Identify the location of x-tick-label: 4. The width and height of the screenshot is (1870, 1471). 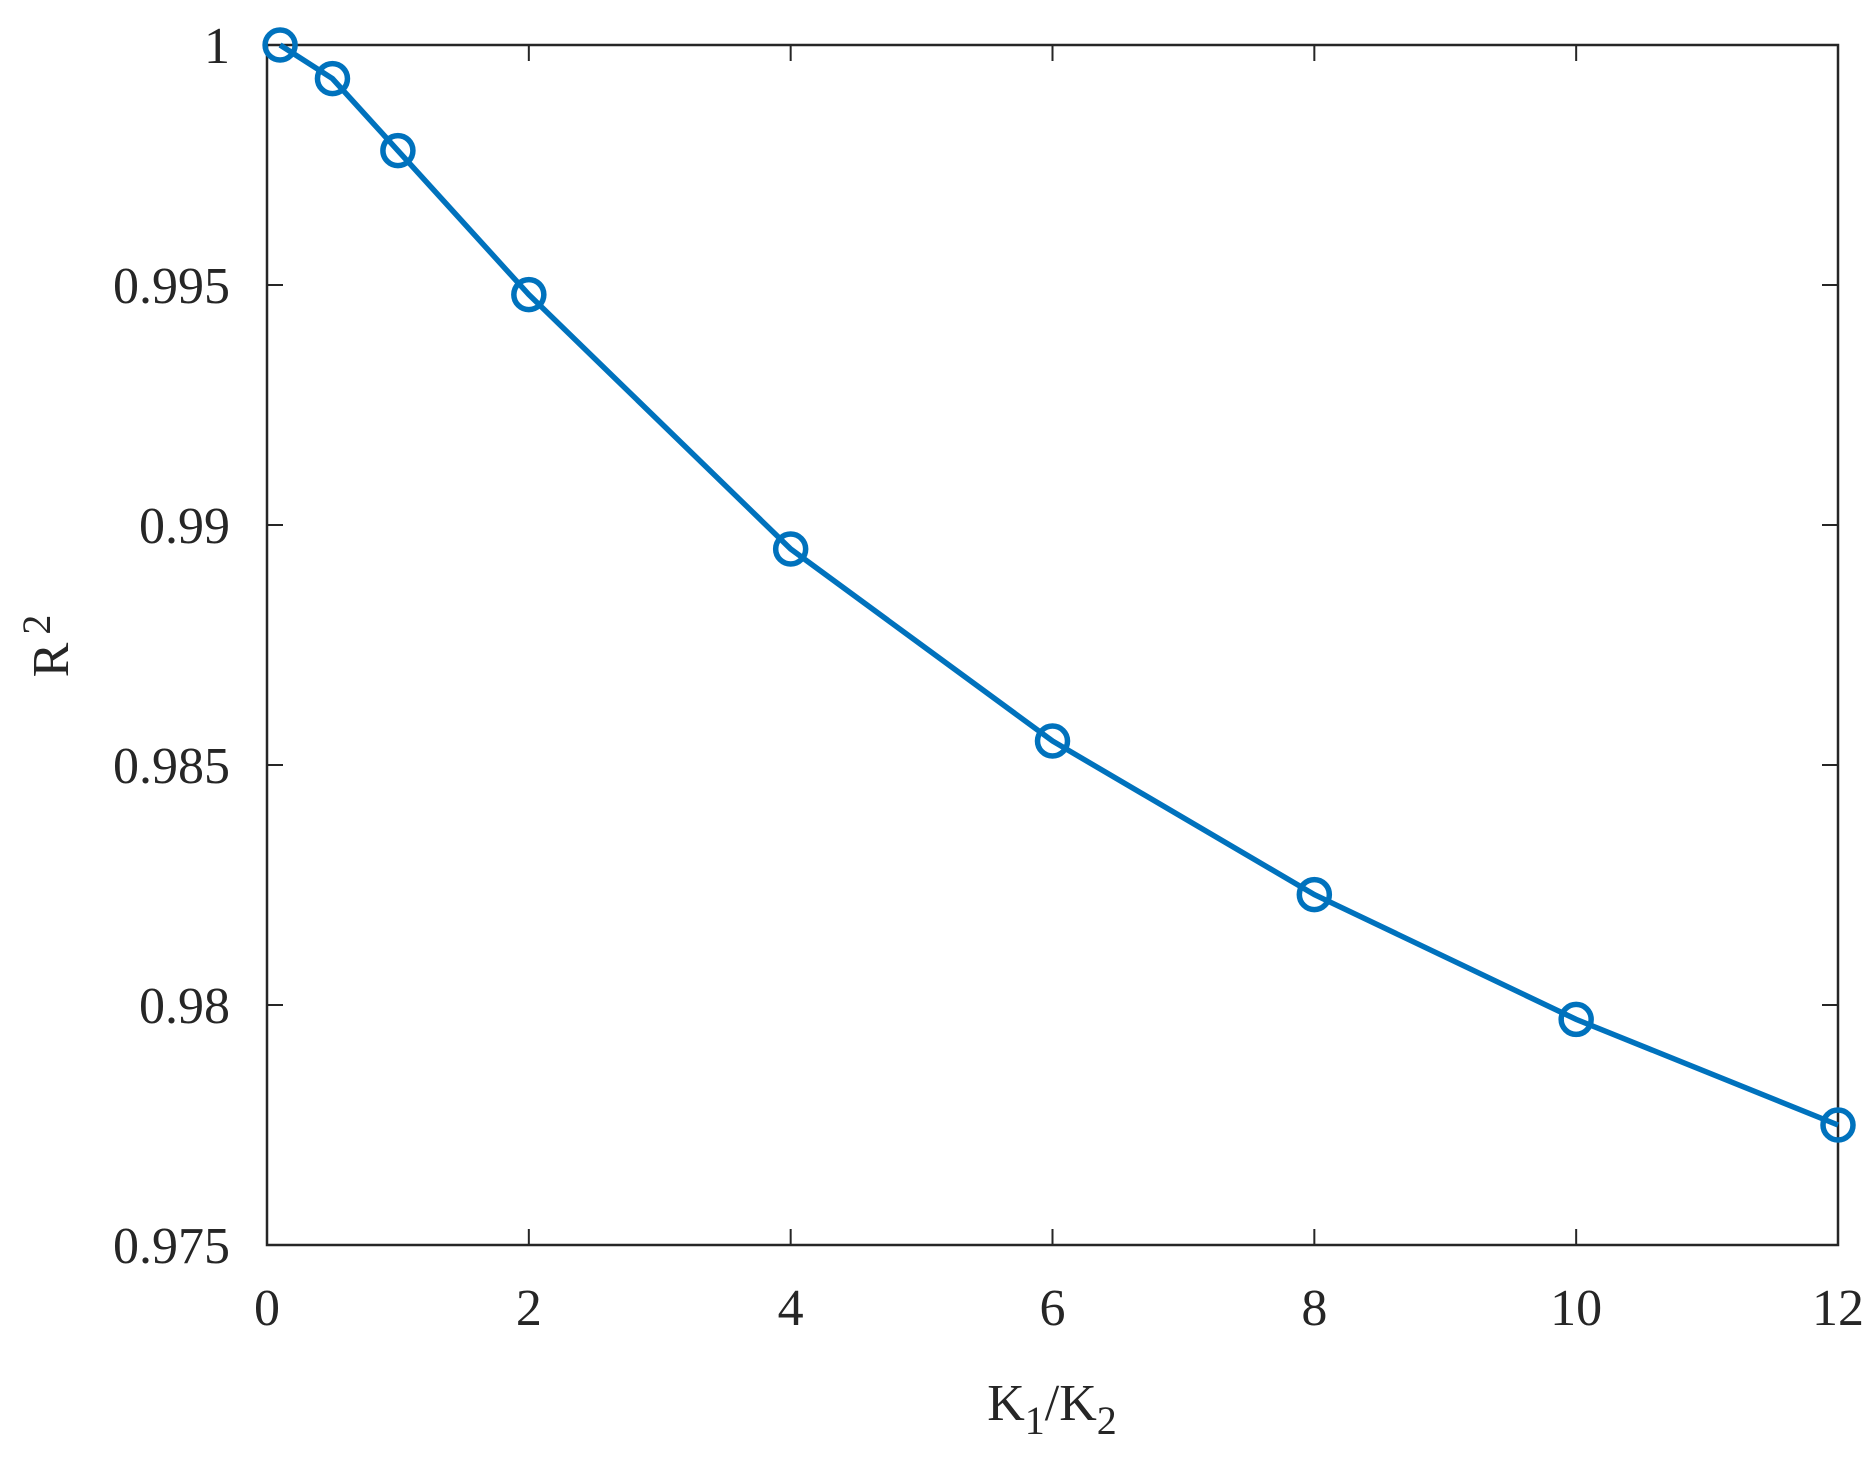
(791, 1308).